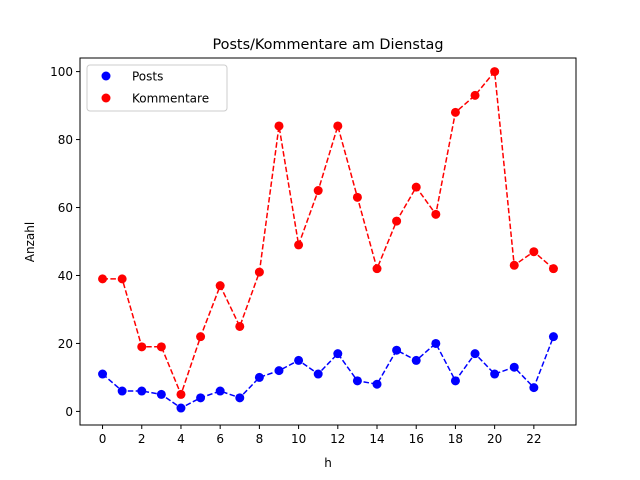 This screenshot has width=640, height=480. I want to click on x-tick-label: 10, so click(298, 439).